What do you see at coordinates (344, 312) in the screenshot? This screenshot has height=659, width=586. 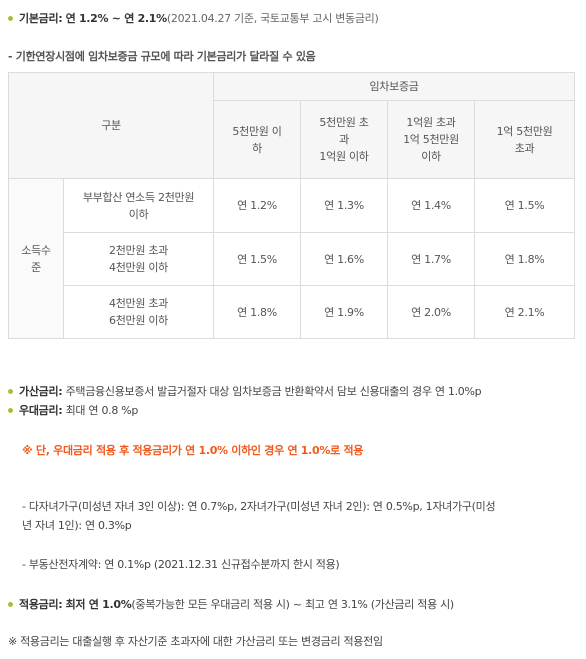 I see `rate-cell: 연 1.9%` at bounding box center [344, 312].